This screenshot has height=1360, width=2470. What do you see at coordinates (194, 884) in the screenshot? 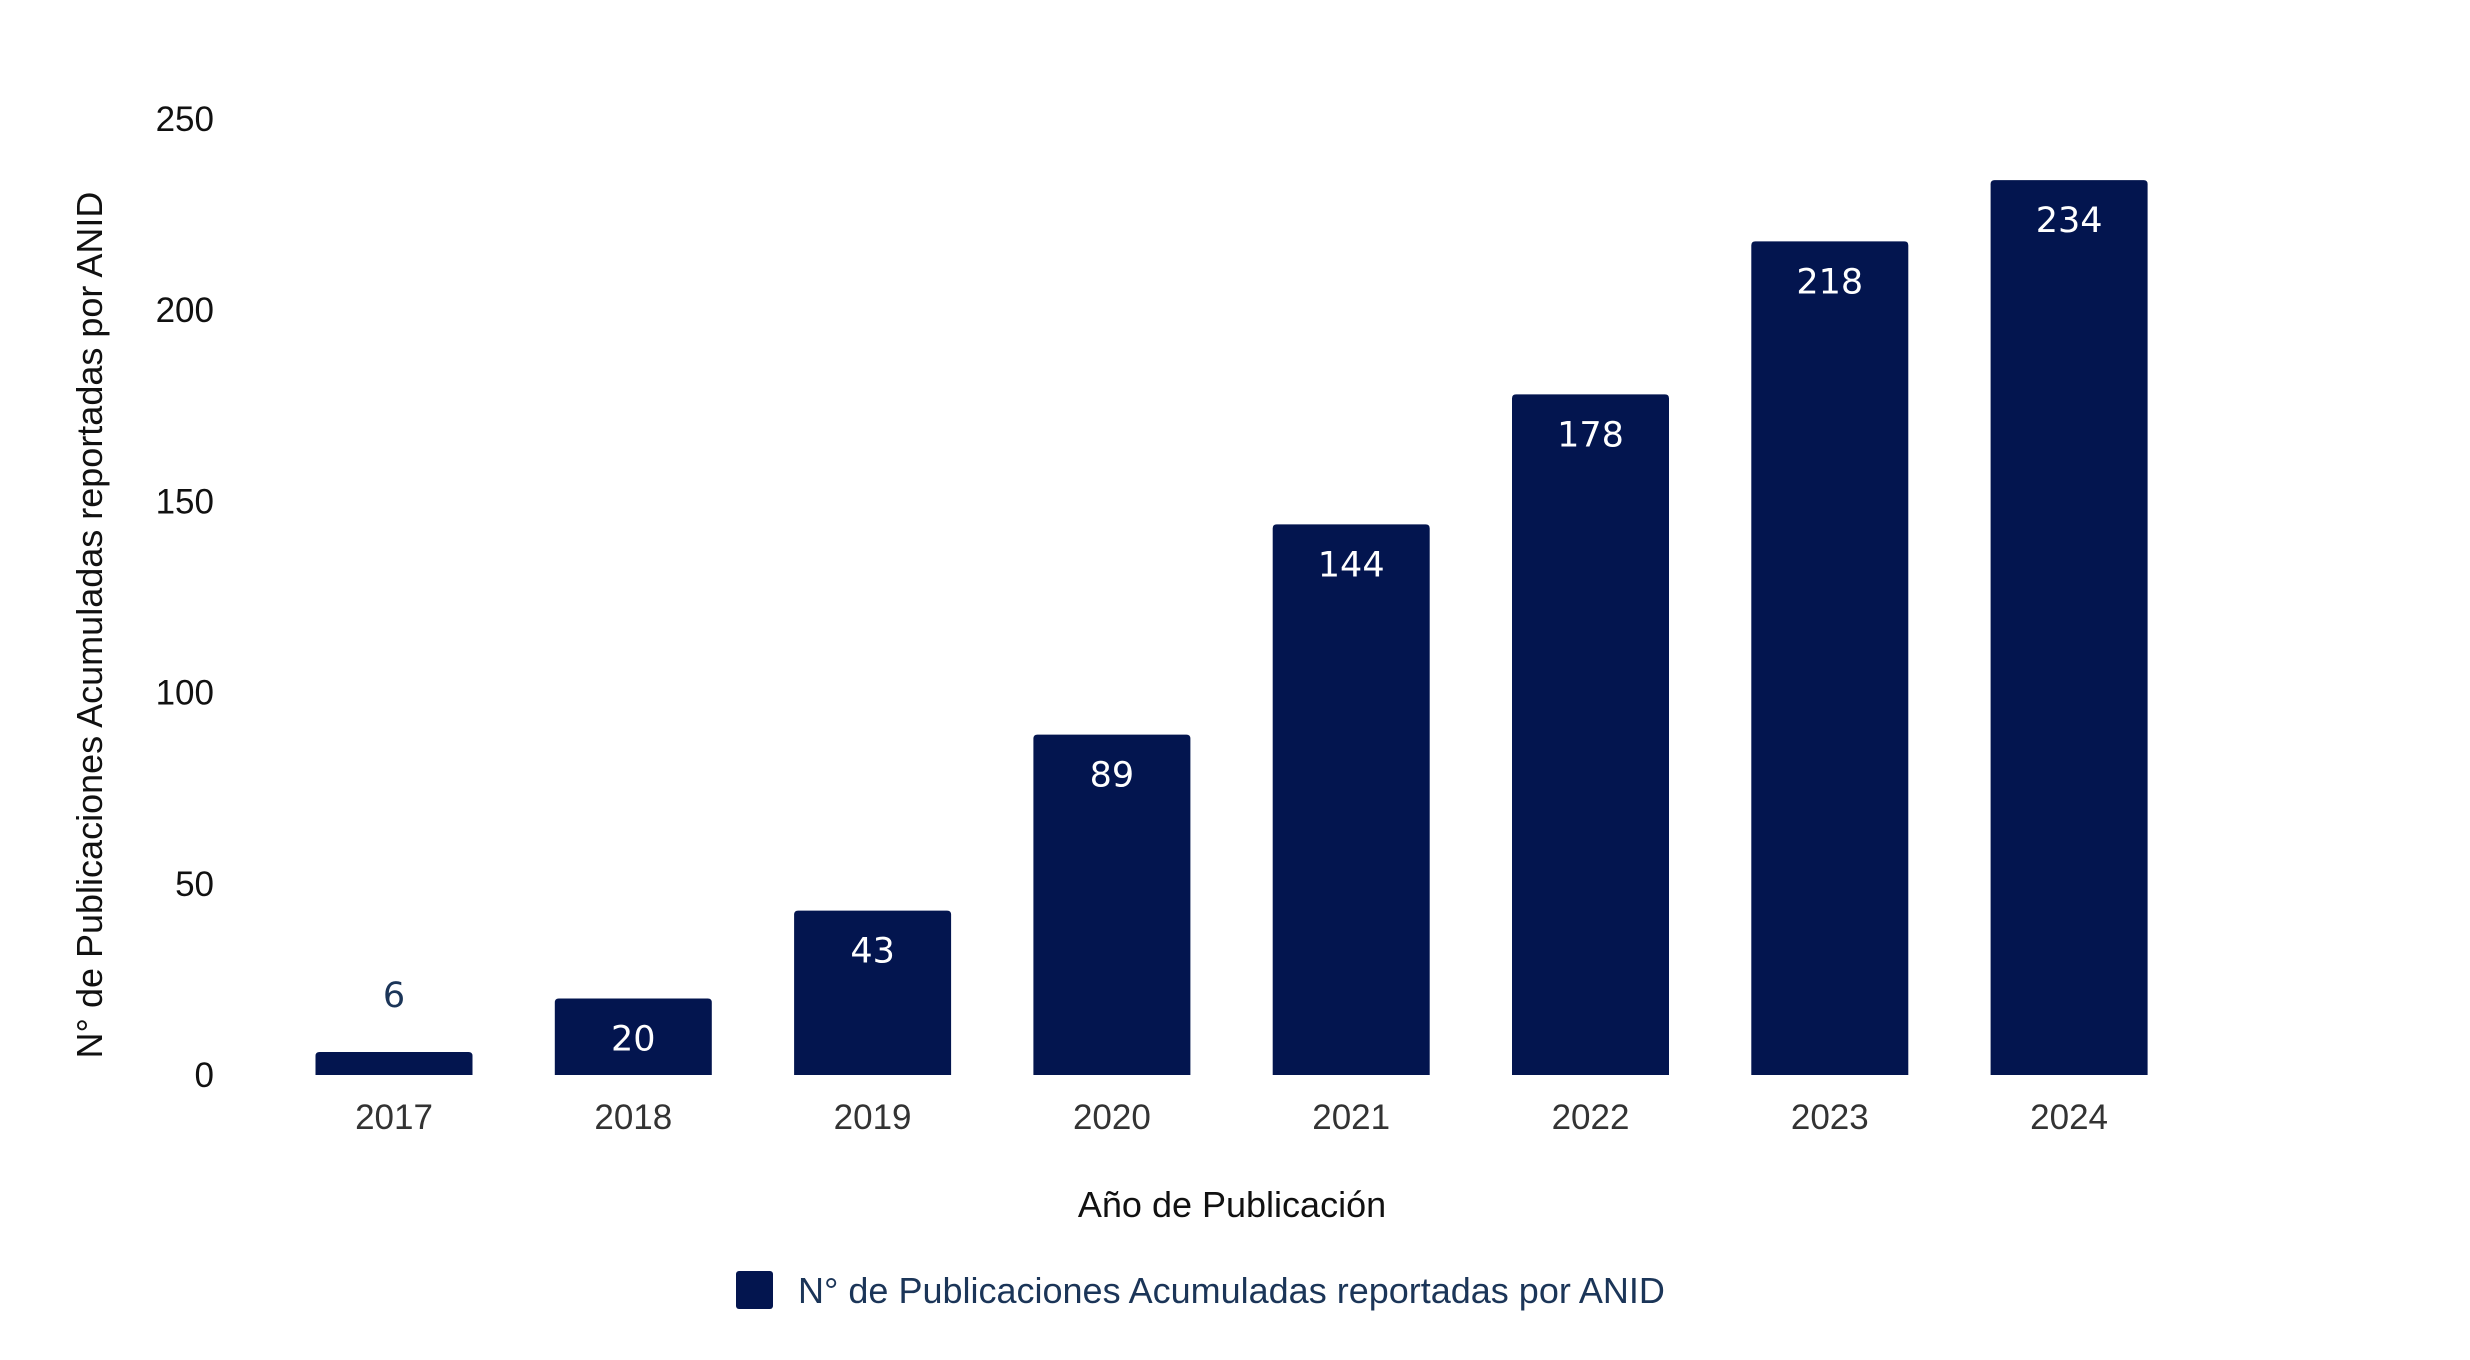
I see `y-tick-label: 50` at bounding box center [194, 884].